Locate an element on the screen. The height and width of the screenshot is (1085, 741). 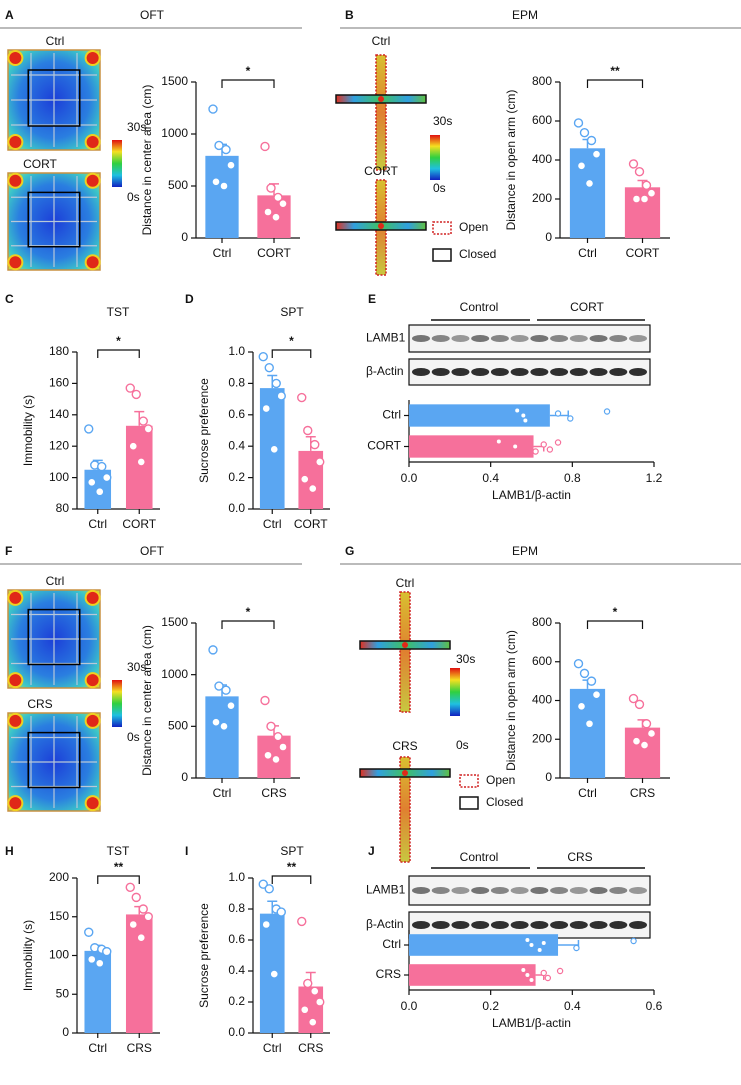
panel-letter: E is located at coordinates (372, 299).